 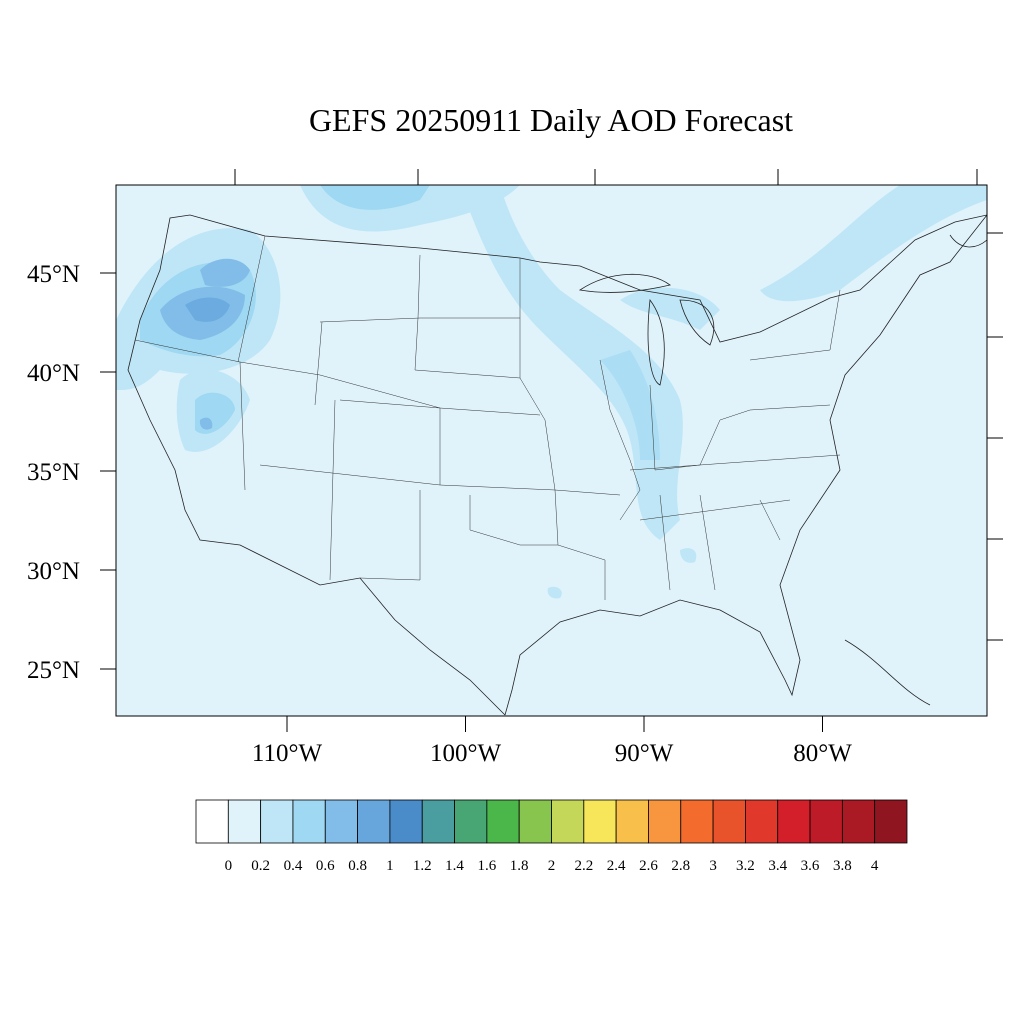 What do you see at coordinates (777, 866) in the screenshot?
I see `colorbar-label: 3.4` at bounding box center [777, 866].